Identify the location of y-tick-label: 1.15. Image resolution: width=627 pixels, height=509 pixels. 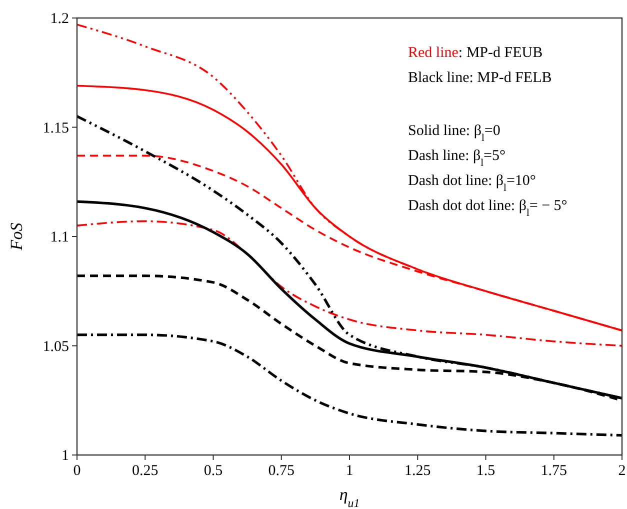
(55, 128).